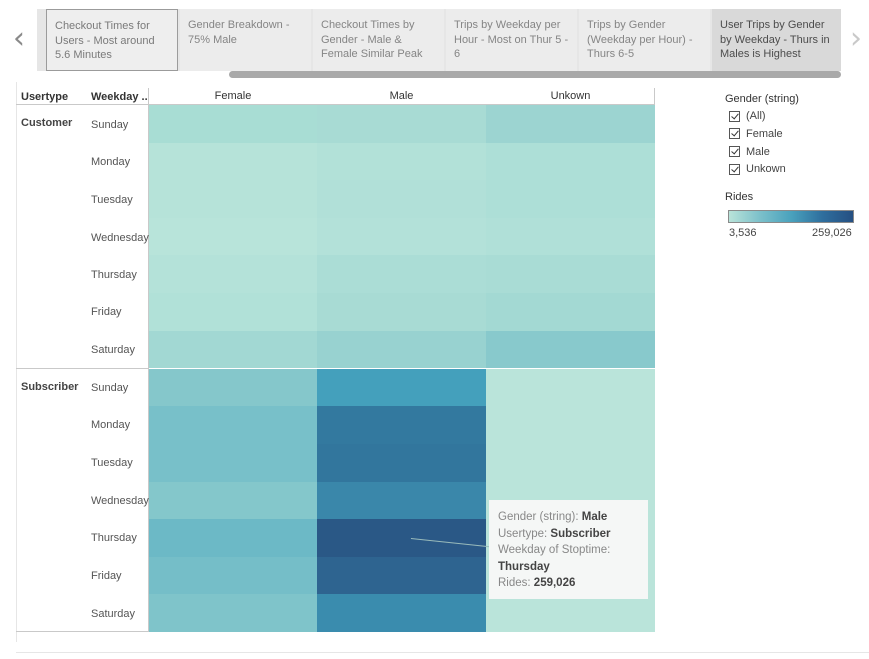 The height and width of the screenshot is (659, 869). What do you see at coordinates (570, 96) in the screenshot?
I see `unknown-column-header: Unkown` at bounding box center [570, 96].